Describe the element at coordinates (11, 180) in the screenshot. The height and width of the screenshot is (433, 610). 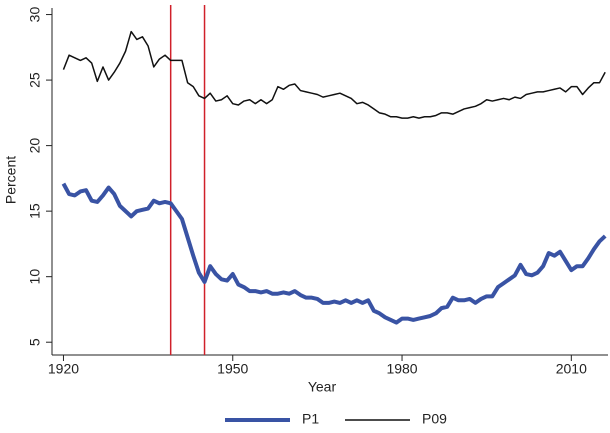
I see `y-axis-label: Percent` at that location.